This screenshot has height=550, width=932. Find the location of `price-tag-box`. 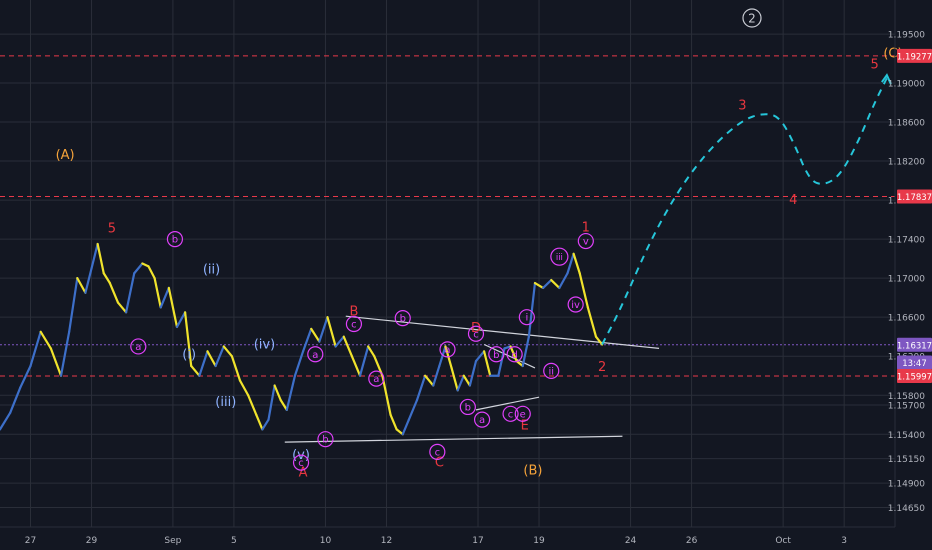

price-tag-box is located at coordinates (914, 344).